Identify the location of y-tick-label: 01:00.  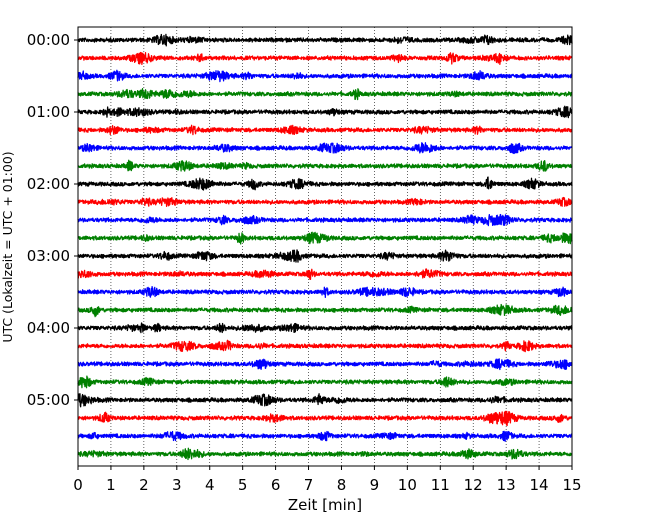
(48, 112).